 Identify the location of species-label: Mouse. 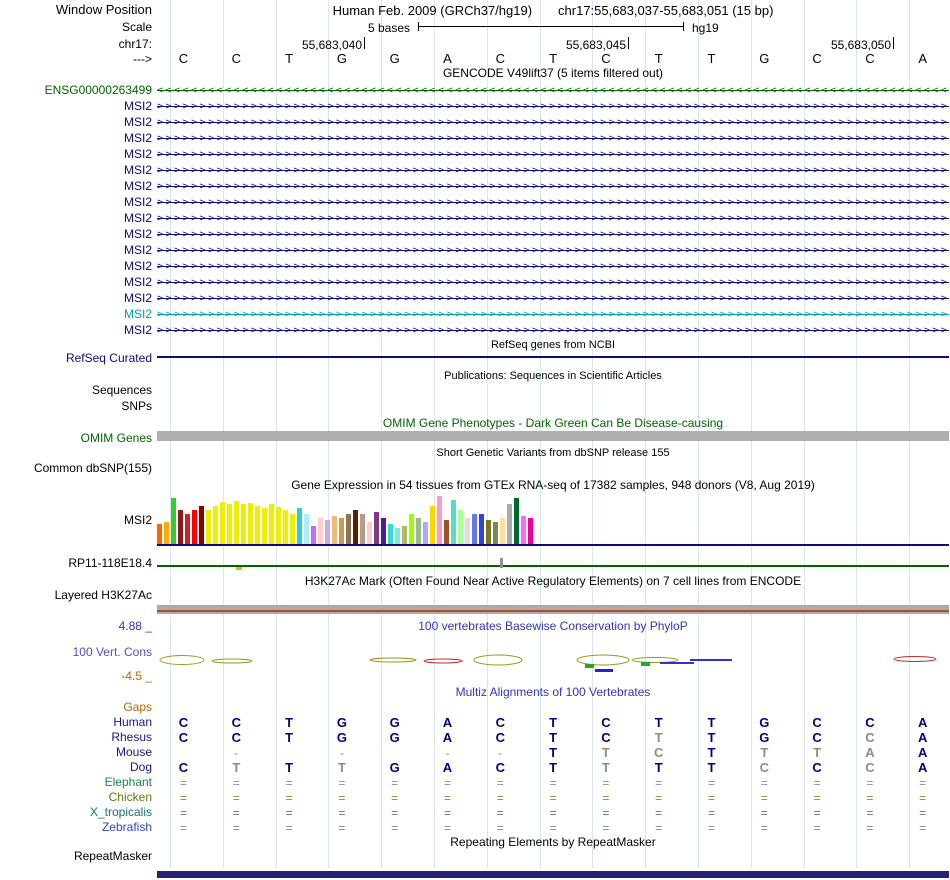
(133, 752).